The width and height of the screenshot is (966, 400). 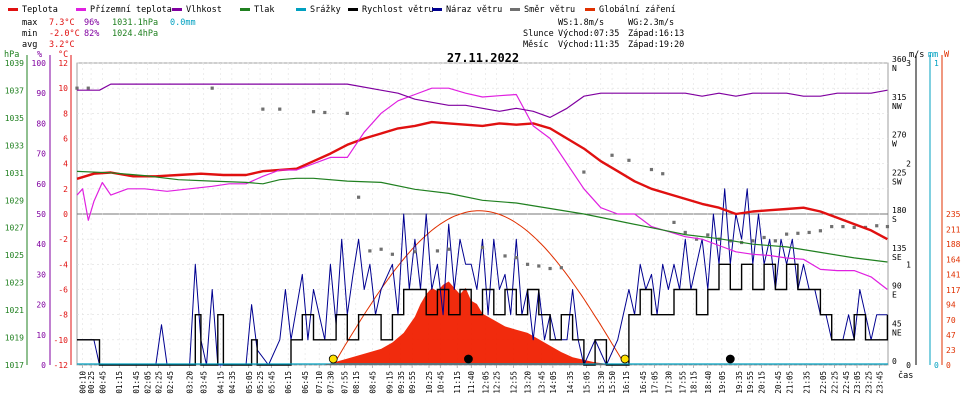 What do you see at coordinates (588, 45) in the screenshot?
I see `moon-rise: Východ:11:35` at bounding box center [588, 45].